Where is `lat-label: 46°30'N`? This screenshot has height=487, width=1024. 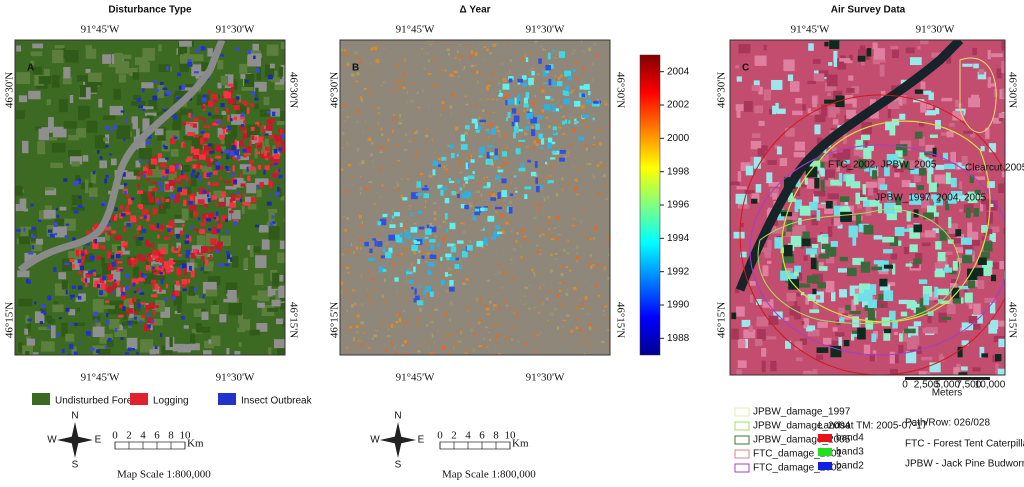 lat-label: 46°30'N is located at coordinates (1012, 90).